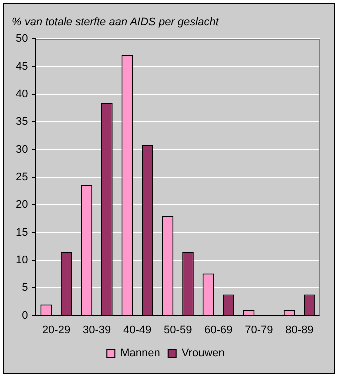  What do you see at coordinates (140, 354) in the screenshot?
I see `legend-label: Mannen` at bounding box center [140, 354].